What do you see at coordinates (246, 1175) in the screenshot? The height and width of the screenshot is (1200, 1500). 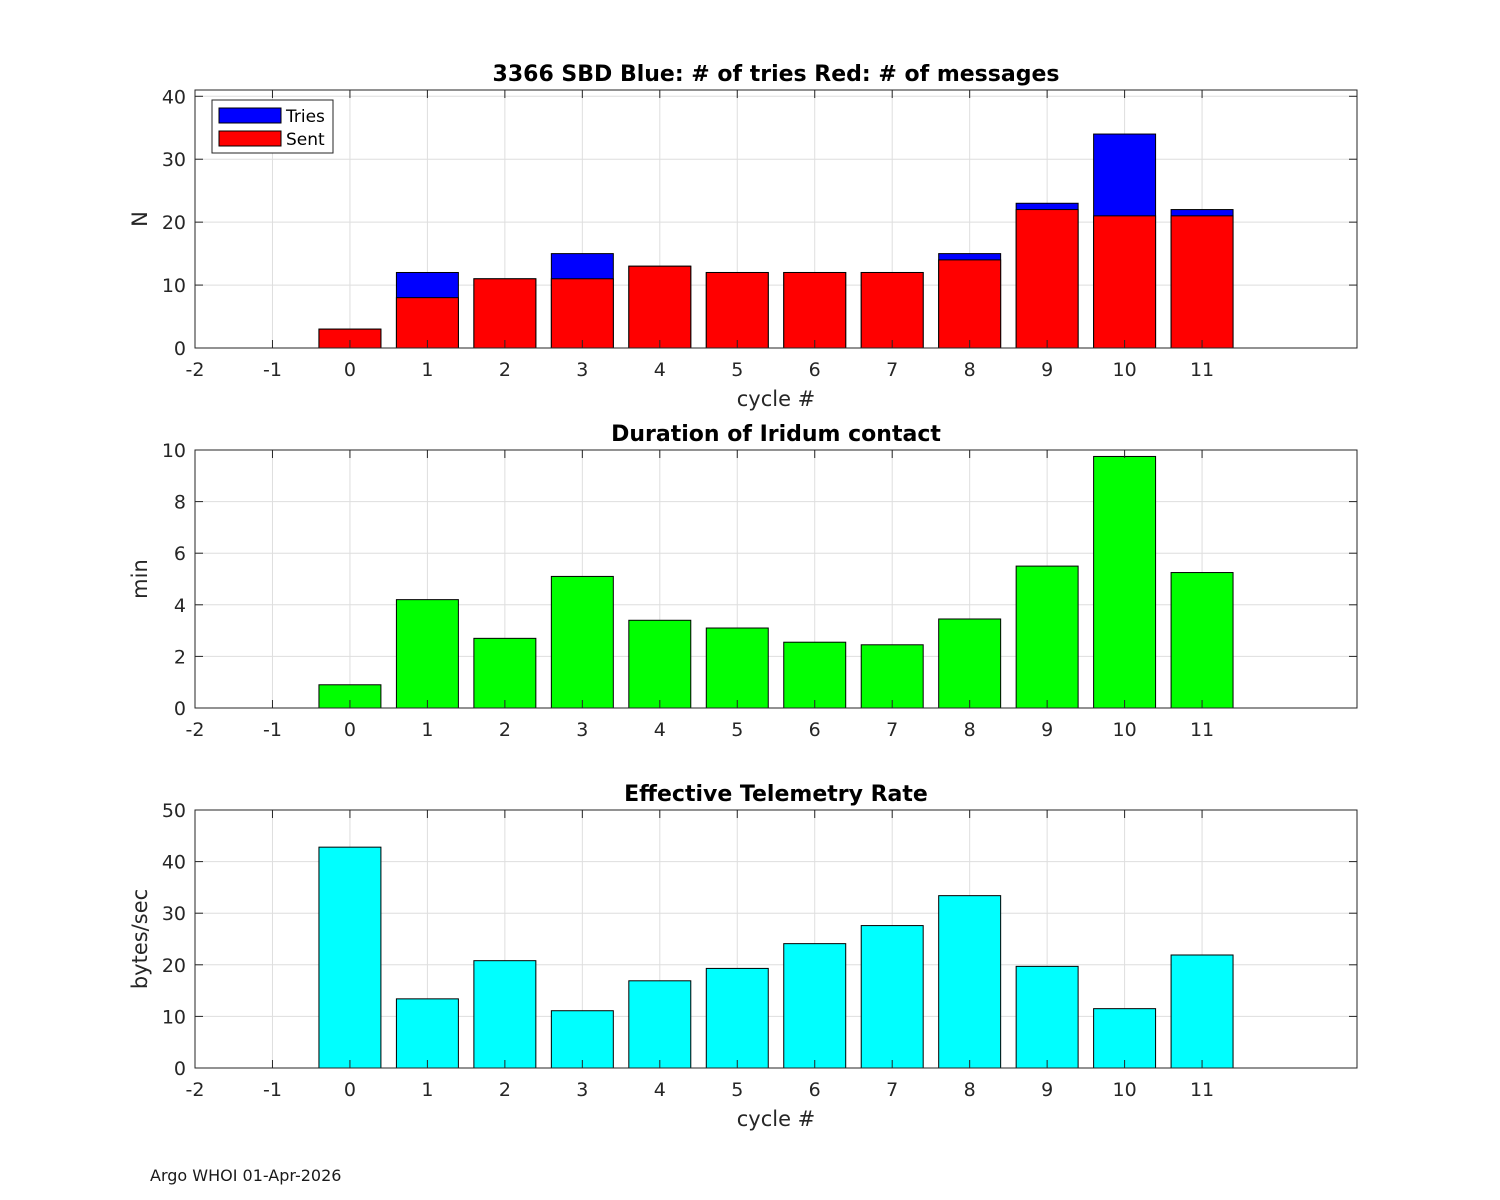 I see `footer-note: Argo WHOI 01-Apr-2026` at bounding box center [246, 1175].